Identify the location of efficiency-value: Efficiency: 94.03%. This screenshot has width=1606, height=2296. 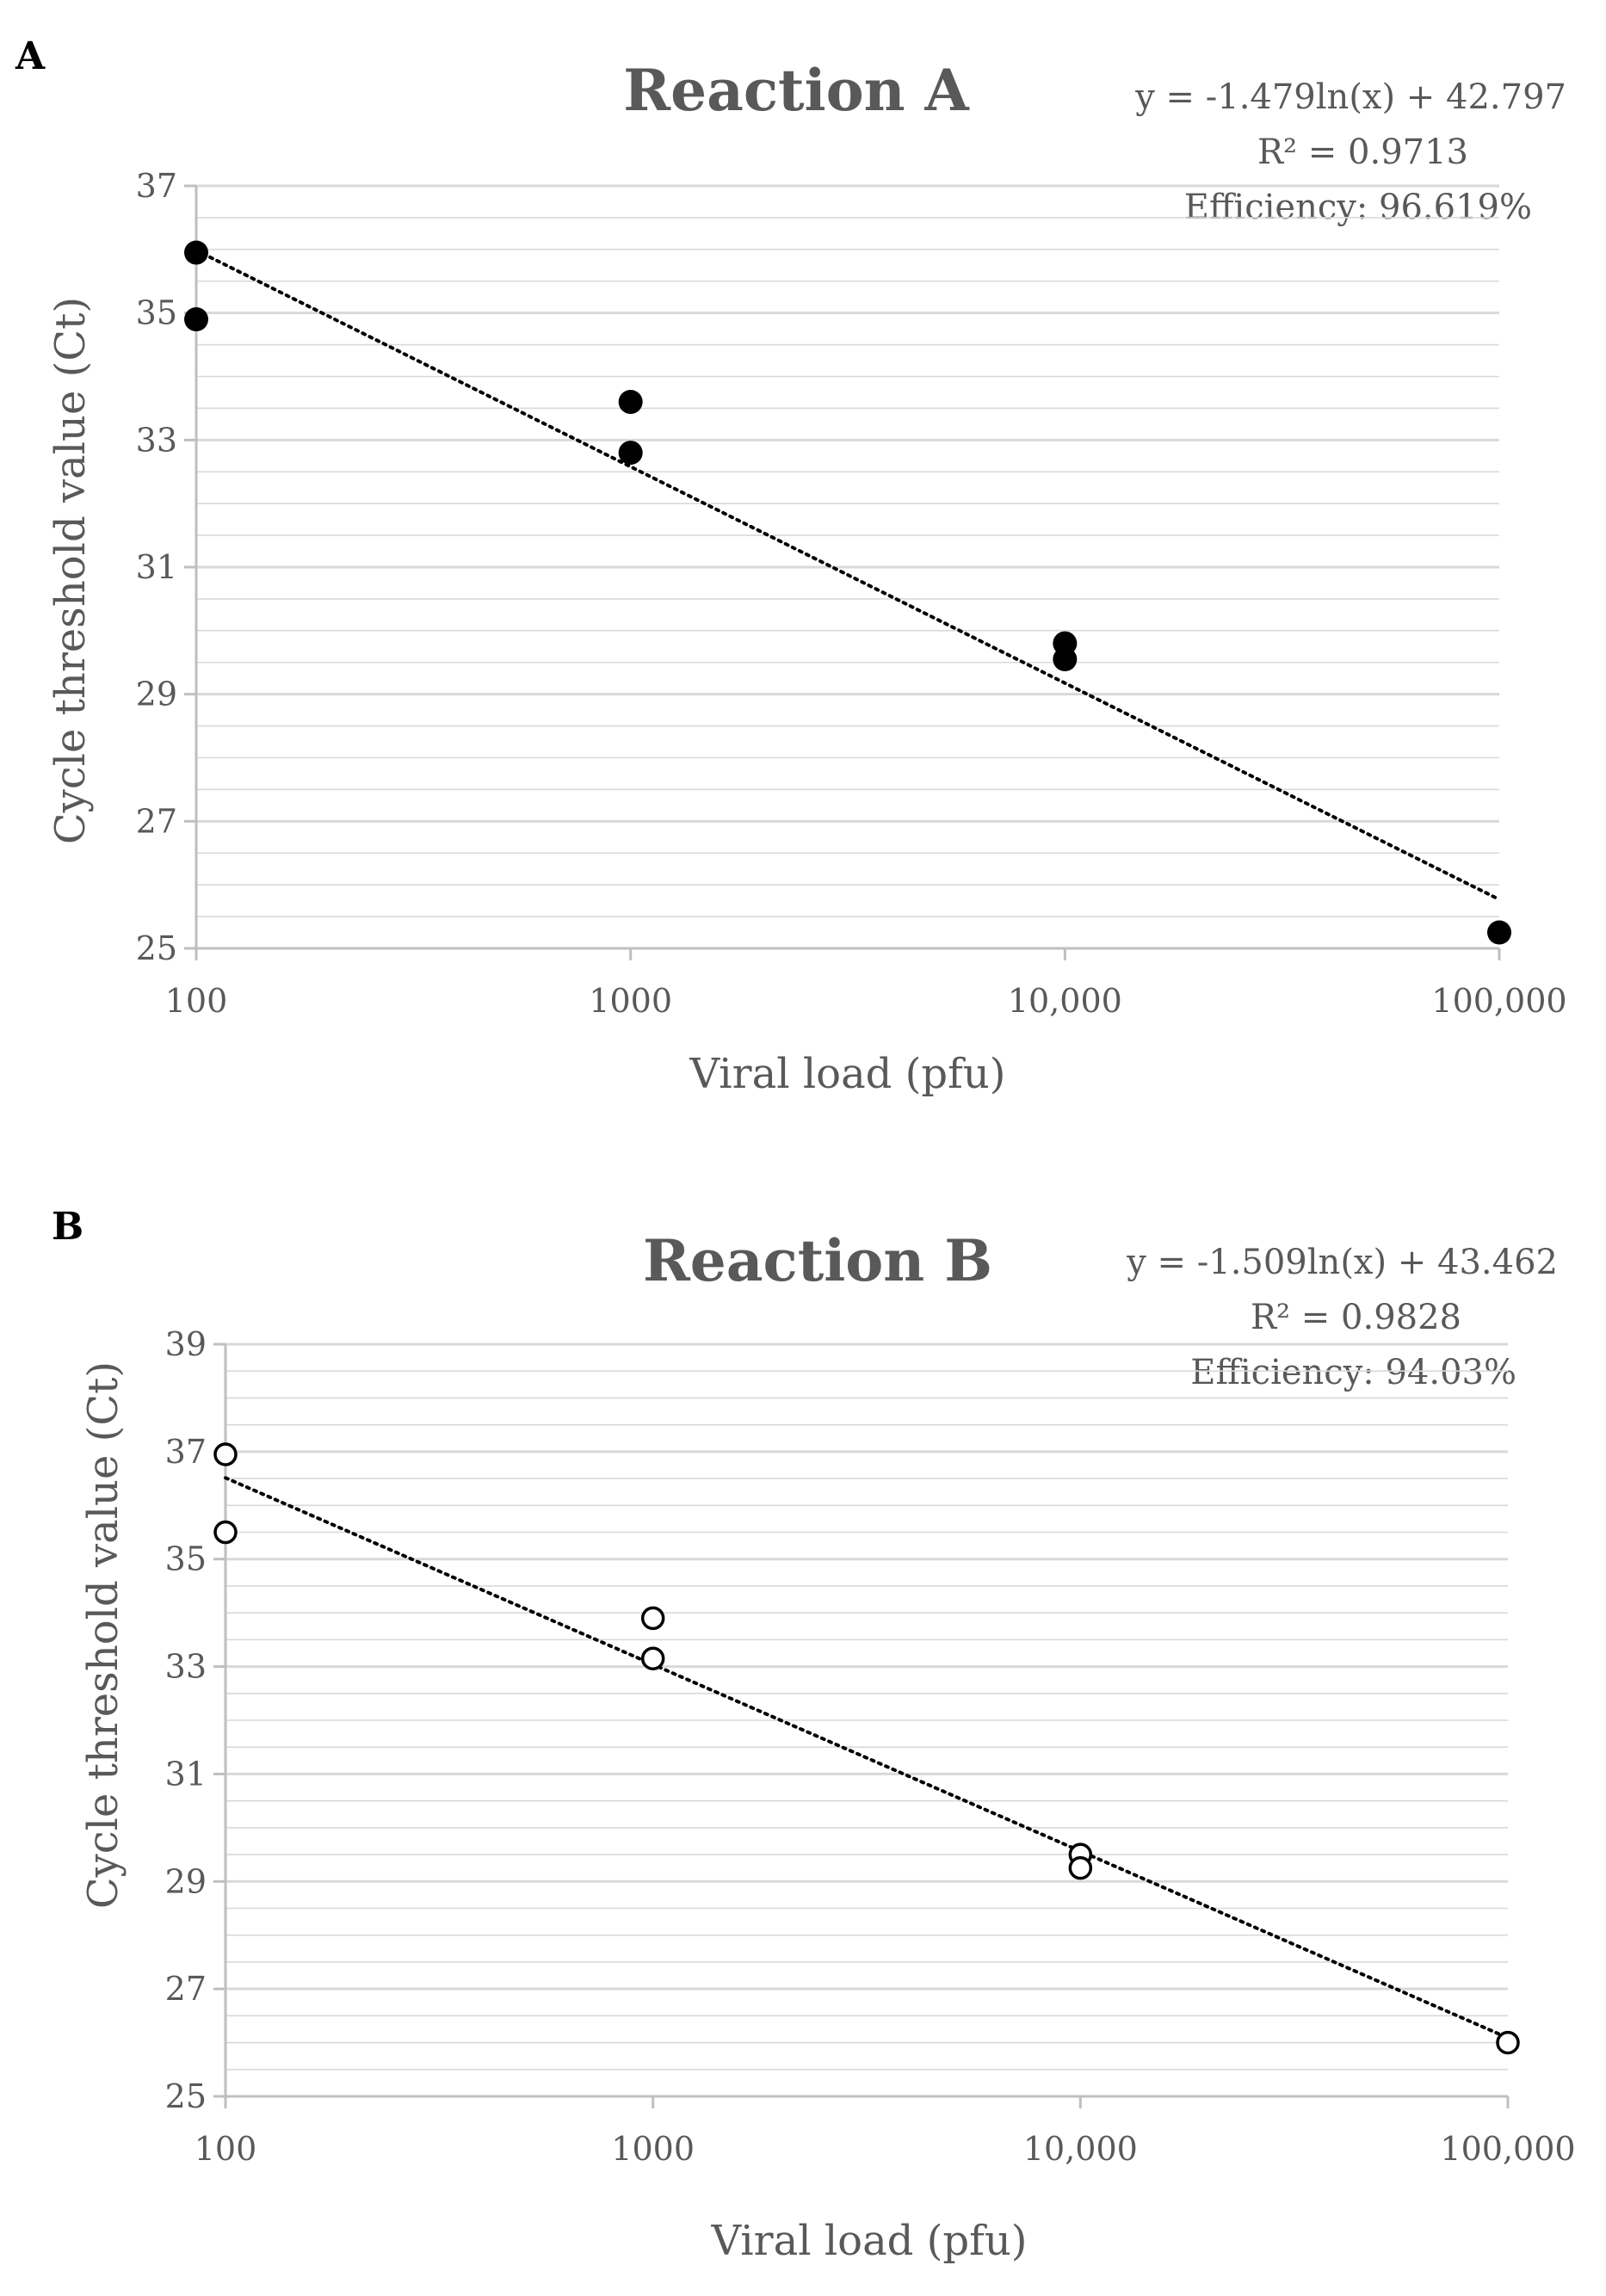
(1353, 1372).